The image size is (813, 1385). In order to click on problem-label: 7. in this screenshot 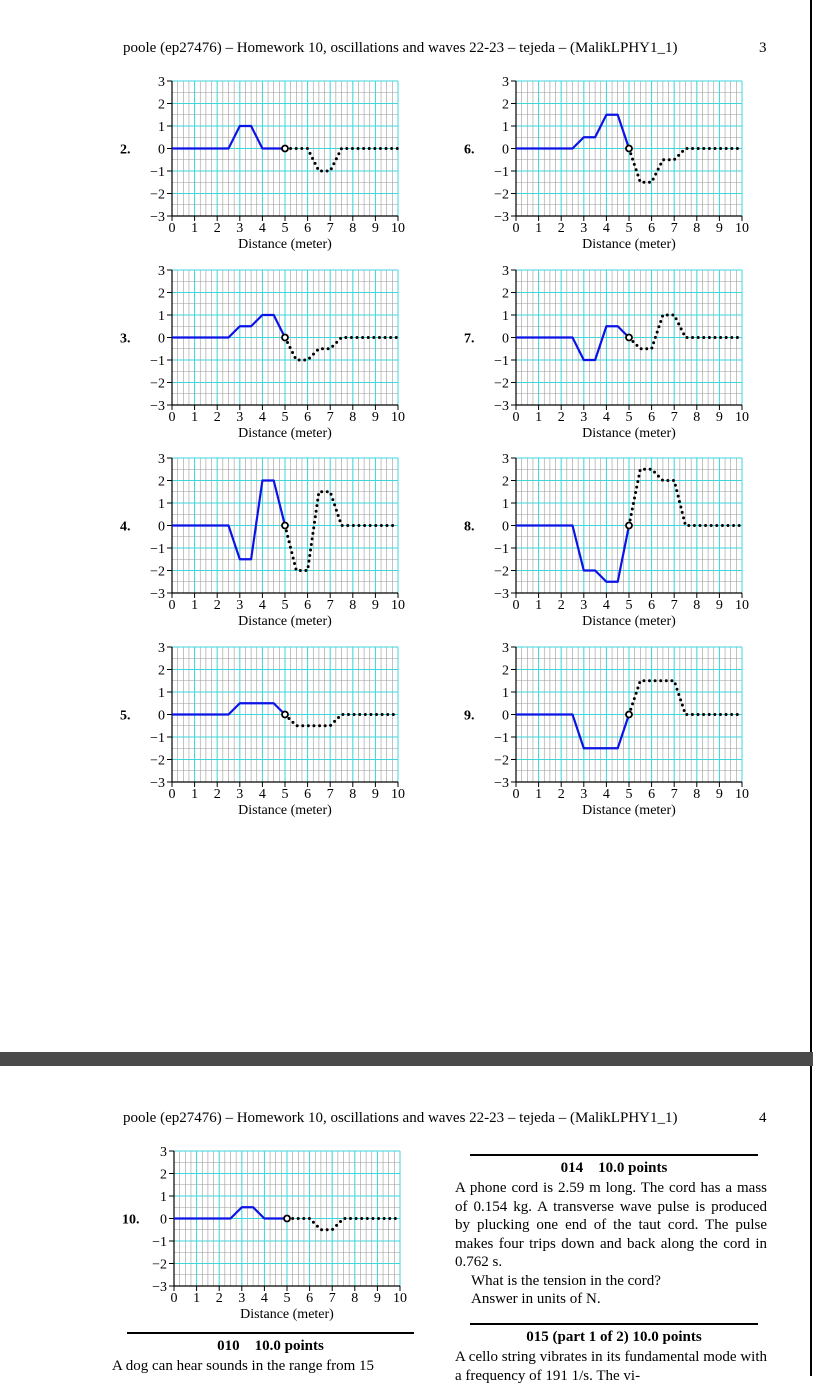, I will do `click(469, 339)`.